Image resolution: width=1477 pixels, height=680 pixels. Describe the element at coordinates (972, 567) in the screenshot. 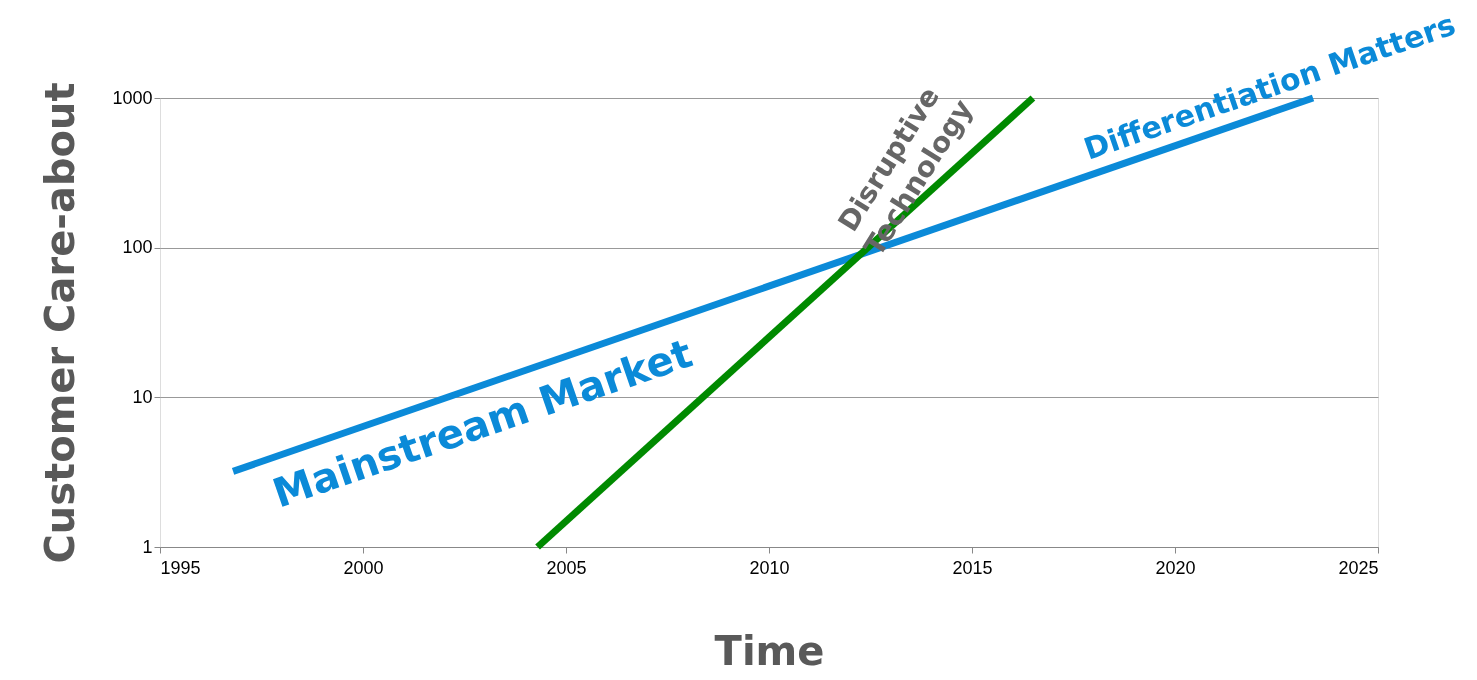

I see `x-tick-label: 2015` at that location.